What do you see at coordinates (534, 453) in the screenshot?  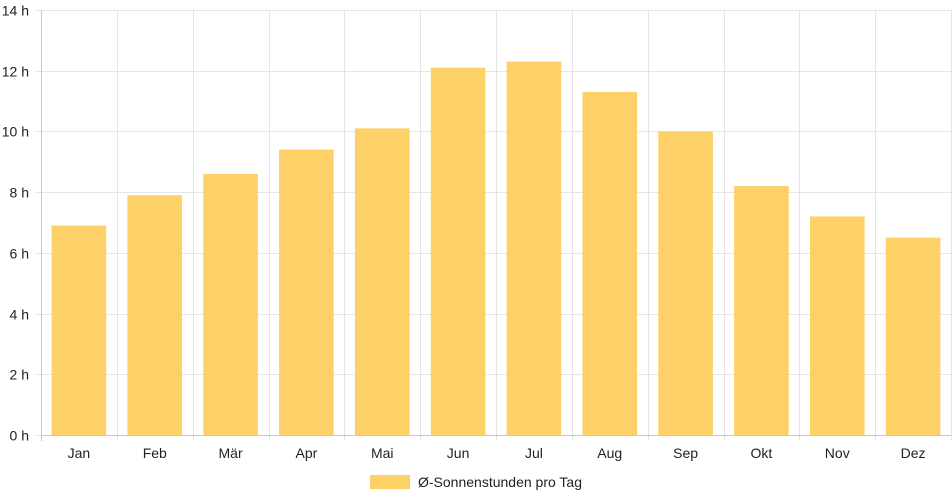 I see `x-tick-label: Jul` at bounding box center [534, 453].